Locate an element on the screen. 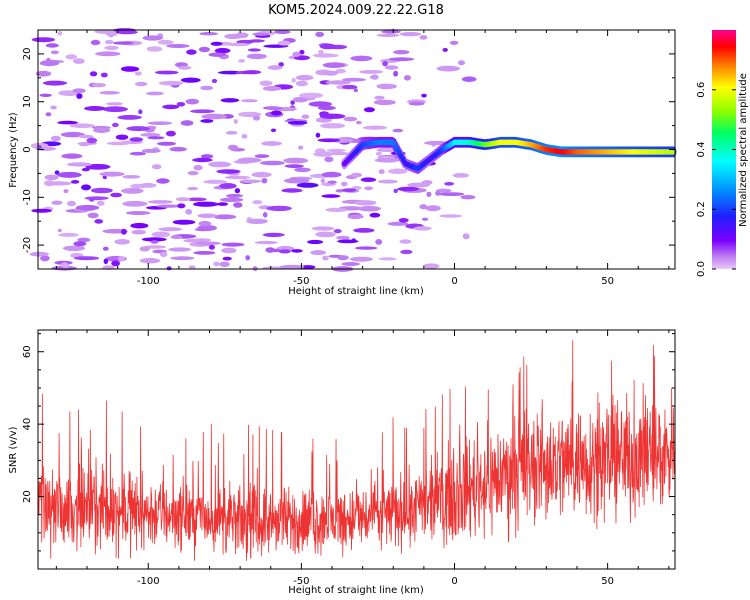 This screenshot has height=600, width=750. colorbar-label: Normalized spectral amplitude is located at coordinates (743, 150).